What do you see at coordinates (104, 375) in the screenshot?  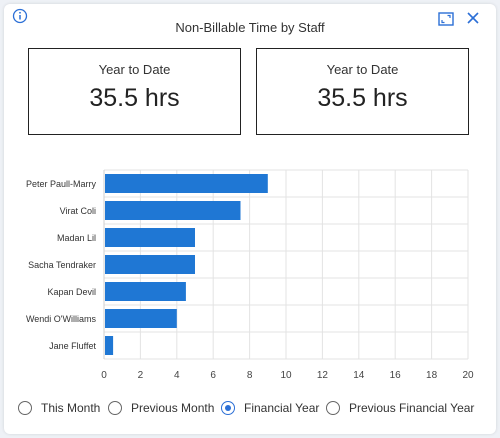 I see `x-tick-label: 0` at bounding box center [104, 375].